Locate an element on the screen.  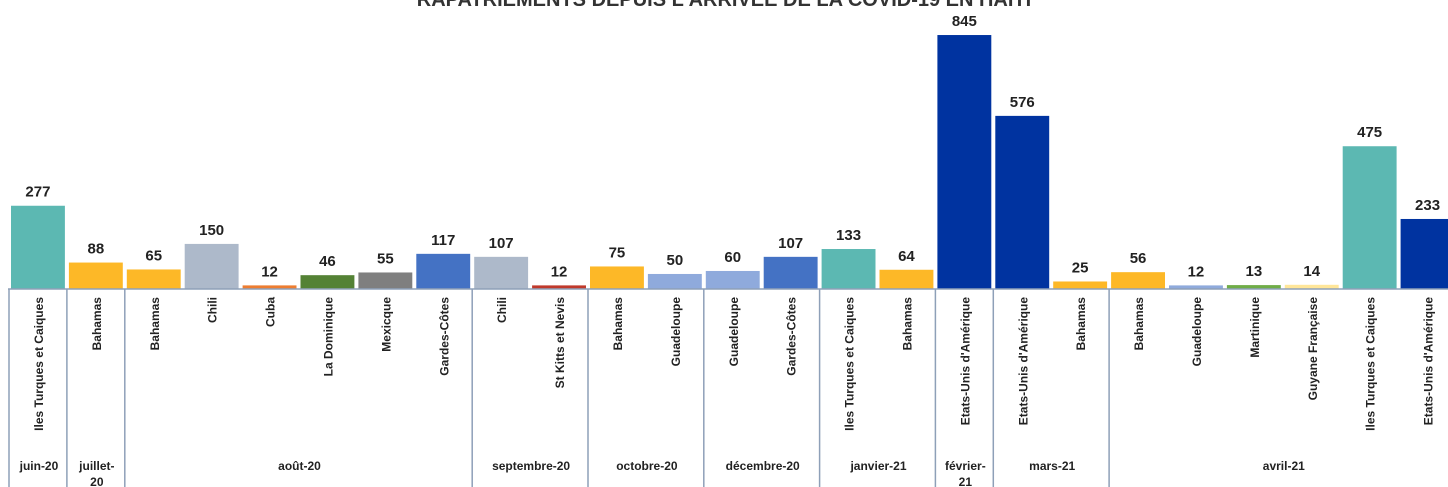
group-label: juin-20 is located at coordinates (39, 466).